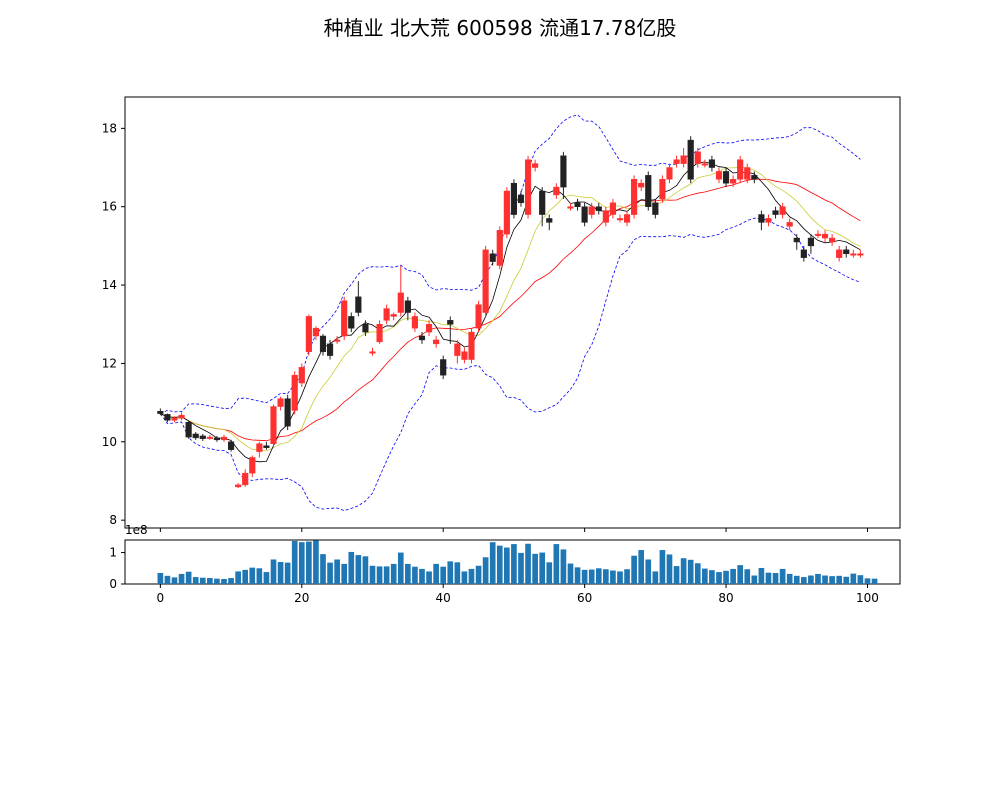 This screenshot has height=800, width=1000. Describe the element at coordinates (301, 598) in the screenshot. I see `volume-x-tick-label: 20` at that location.